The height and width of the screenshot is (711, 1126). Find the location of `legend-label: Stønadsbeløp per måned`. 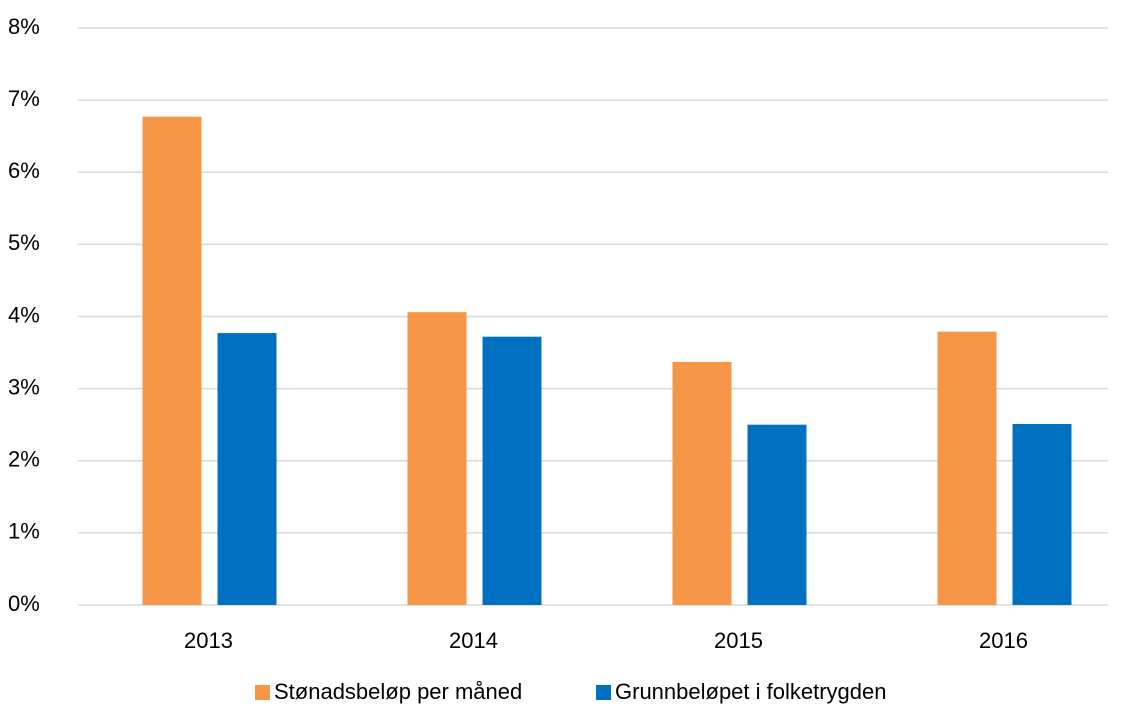

legend-label: Stønadsbeløp per måned is located at coordinates (398, 691).